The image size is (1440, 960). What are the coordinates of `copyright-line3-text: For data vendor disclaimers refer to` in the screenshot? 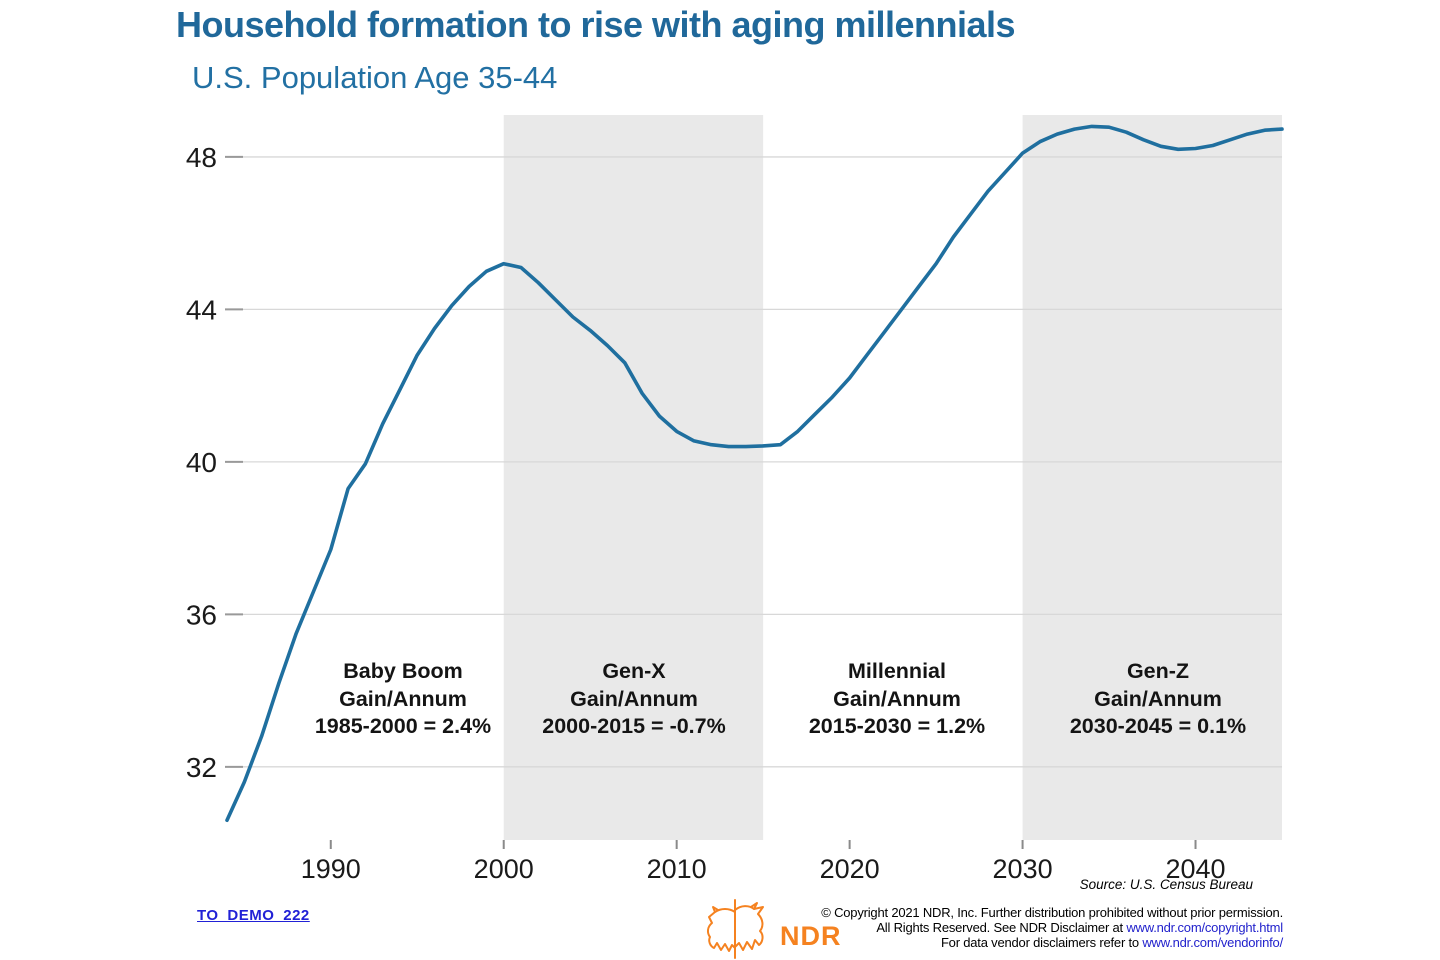 It's located at (1041, 943).